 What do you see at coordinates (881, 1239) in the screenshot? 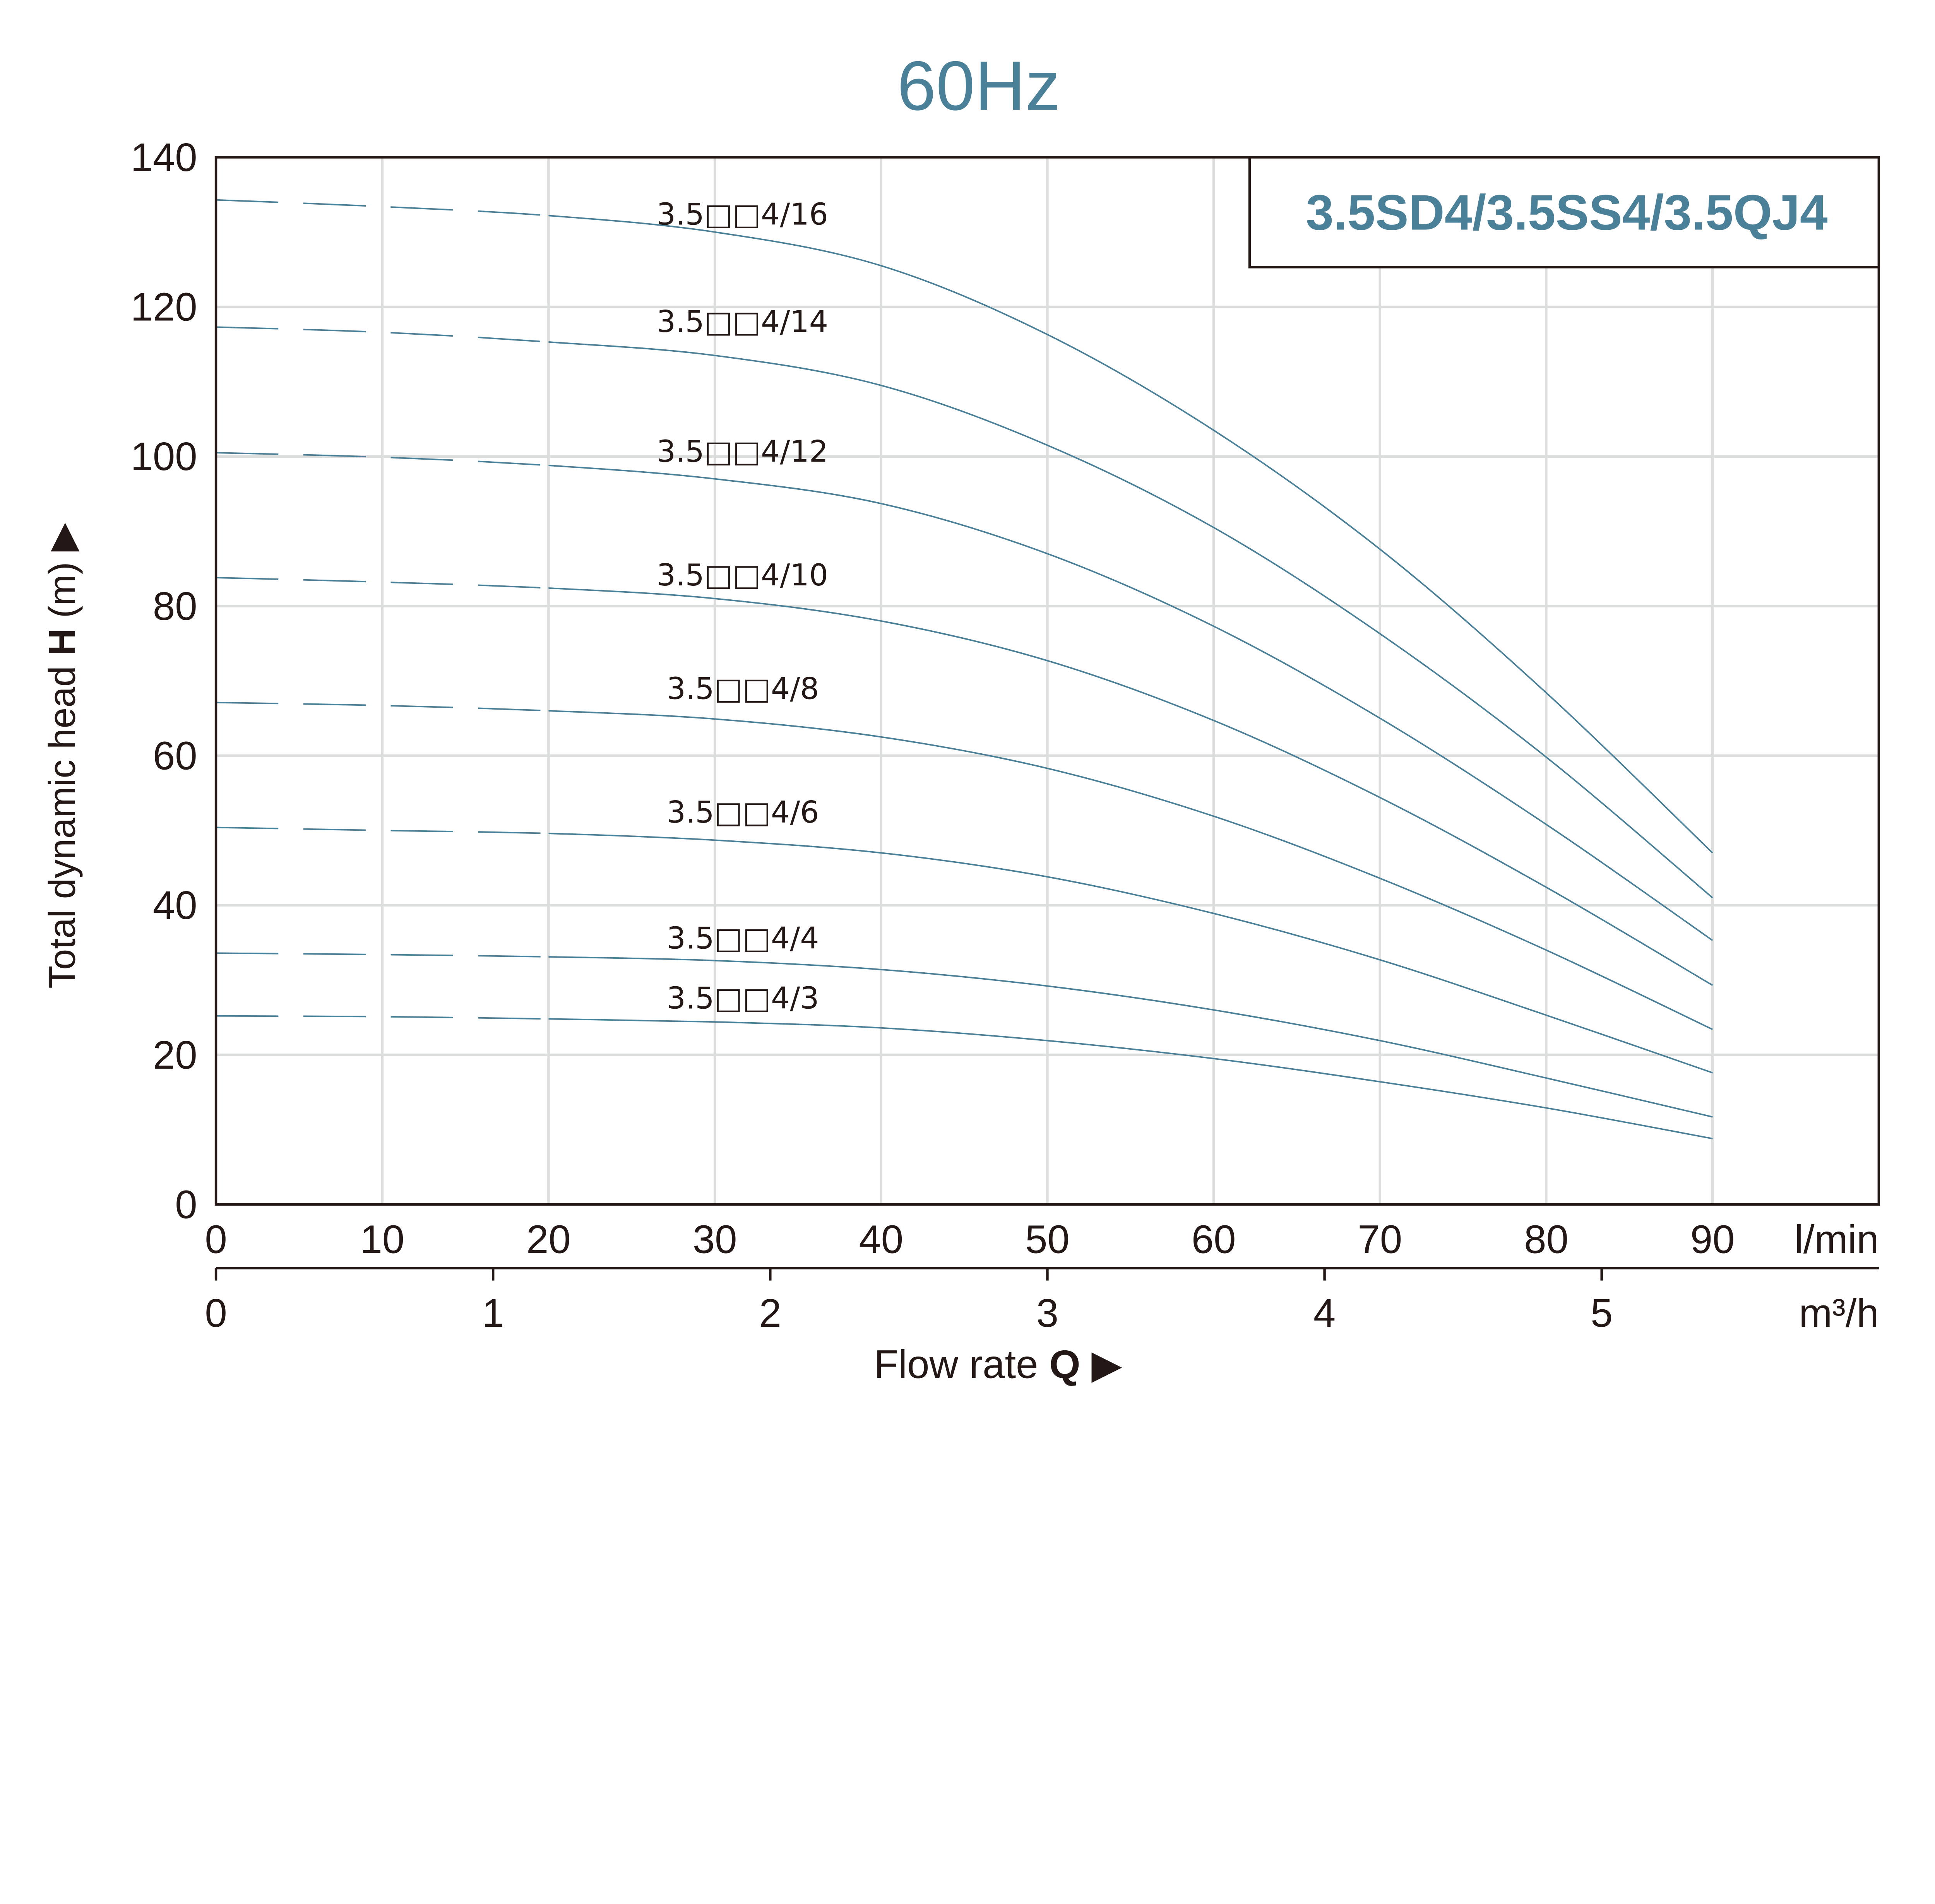
I see `x-tick-label: 40` at bounding box center [881, 1239].